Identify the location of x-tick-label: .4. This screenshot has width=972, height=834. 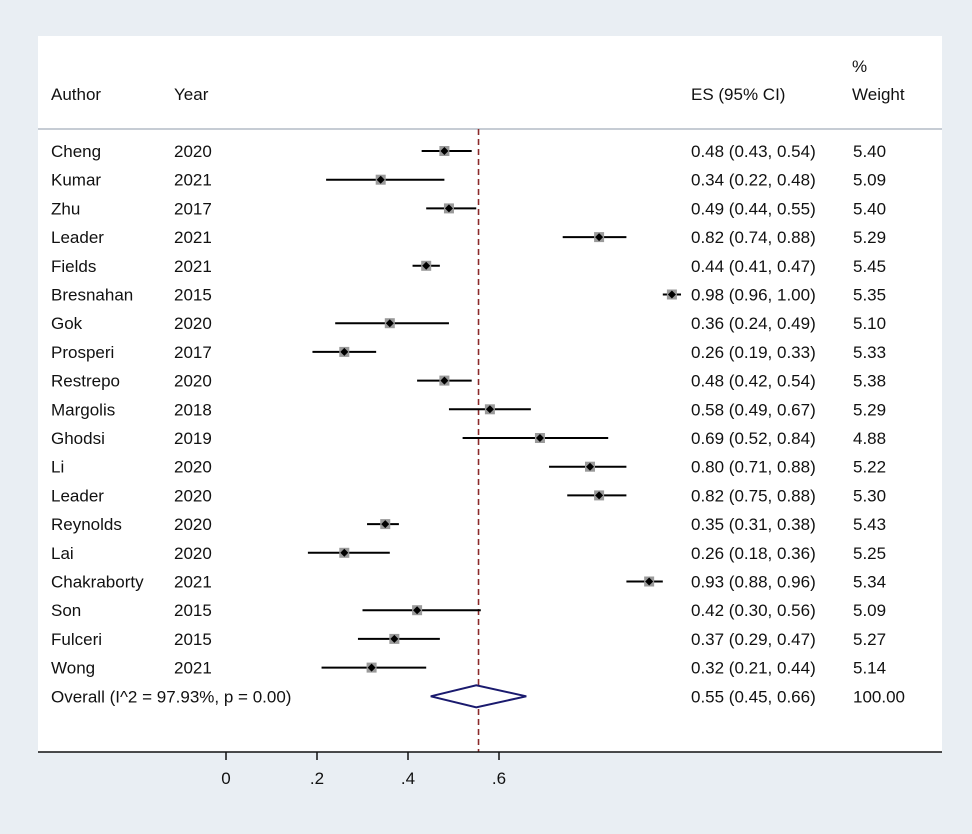
(408, 778).